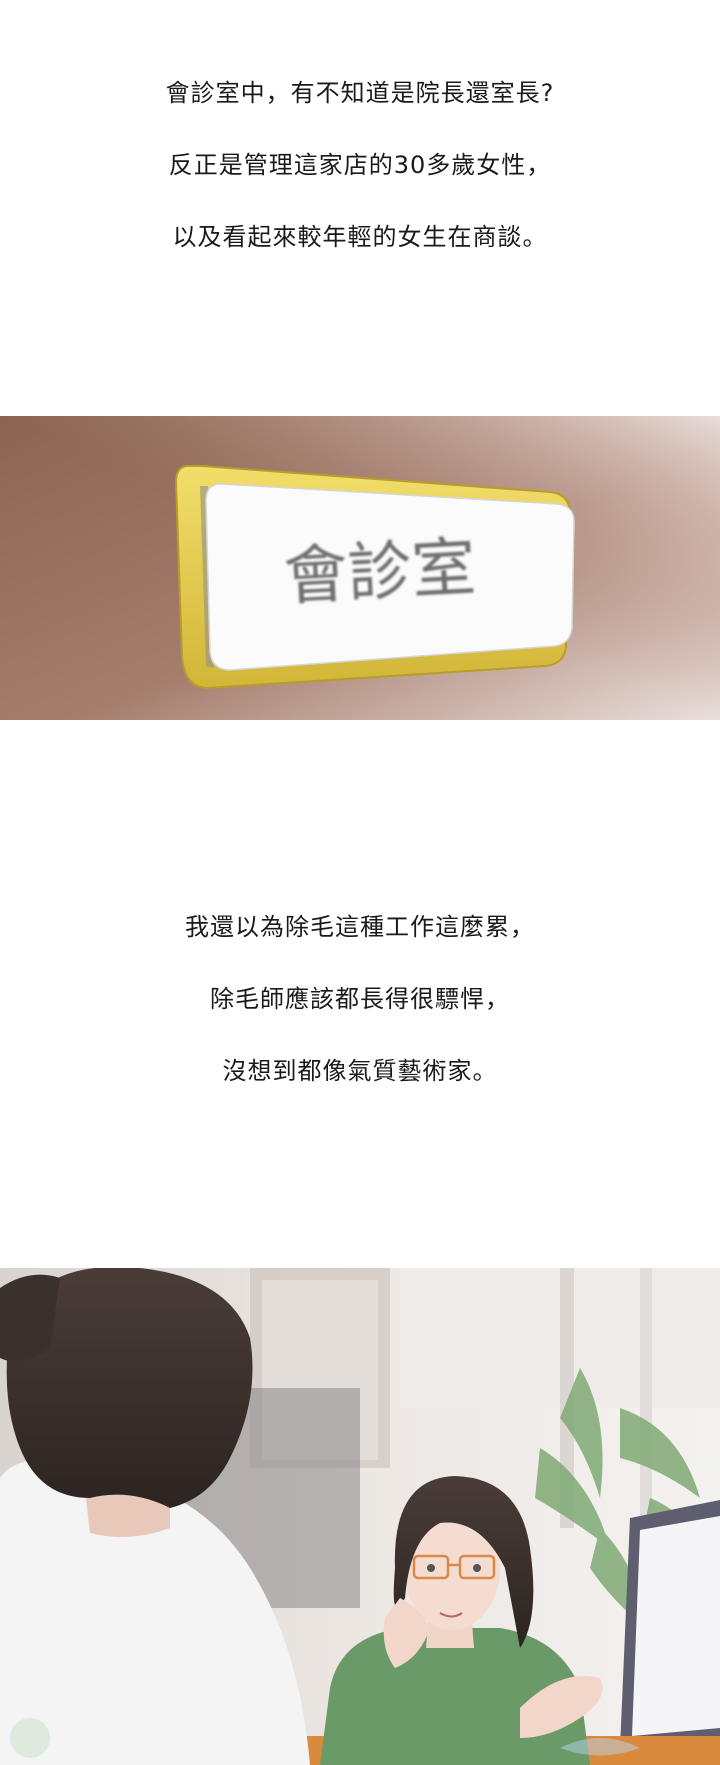 The height and width of the screenshot is (1765, 720). Describe the element at coordinates (30, 1318) in the screenshot. I see `man-hair-strand` at that location.